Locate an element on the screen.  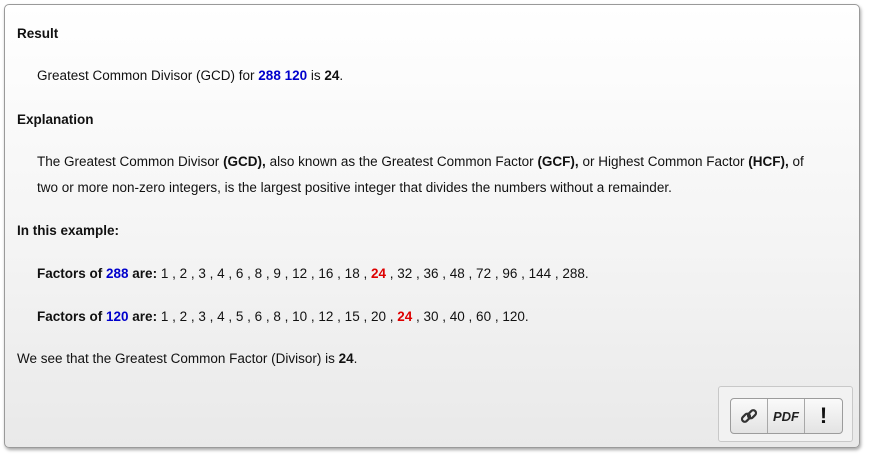
explanation-text-a: The Greatest Common Divisor is located at coordinates (130, 161).